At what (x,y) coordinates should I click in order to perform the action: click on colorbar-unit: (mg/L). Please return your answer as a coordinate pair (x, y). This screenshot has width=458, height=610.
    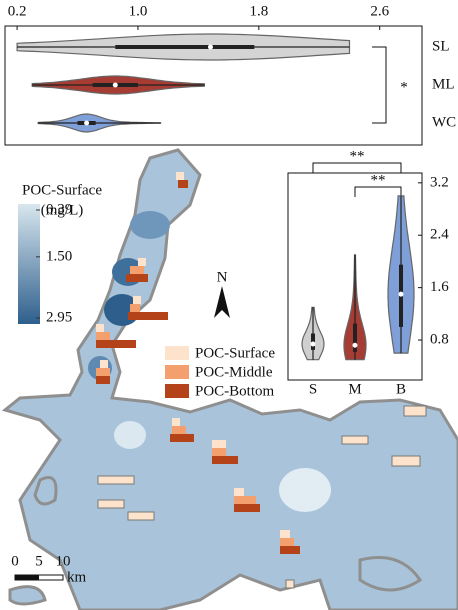
    Looking at the image, I should click on (62, 210).